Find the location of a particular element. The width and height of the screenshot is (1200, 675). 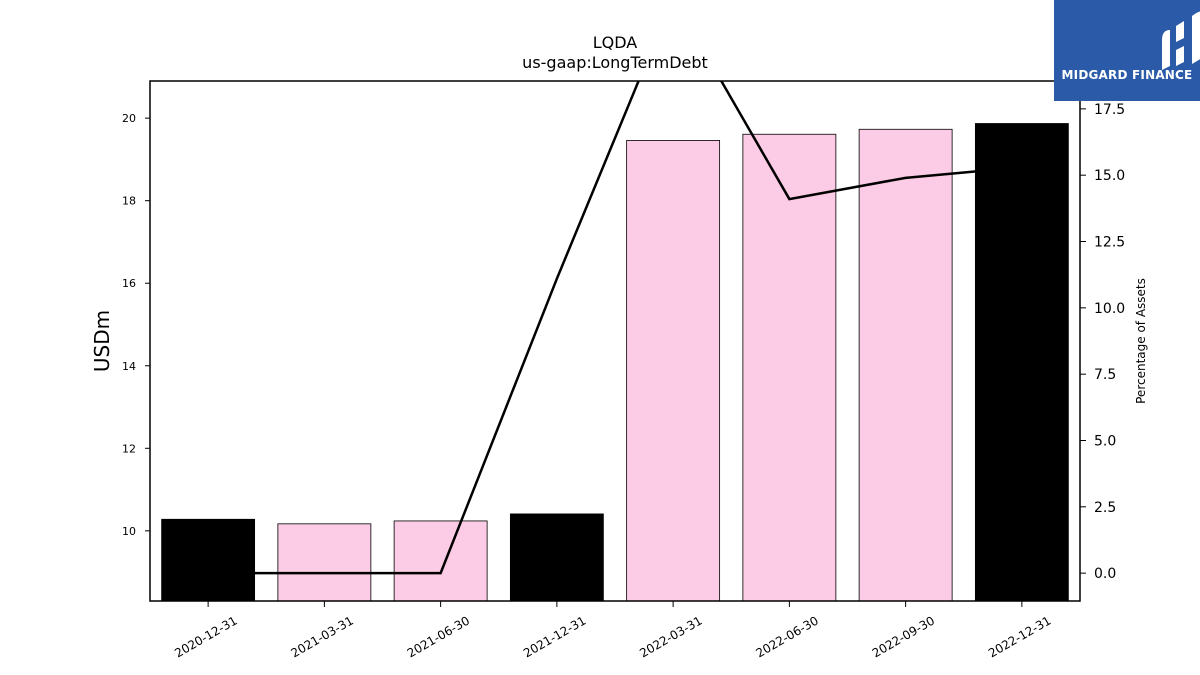

chart-subtitle: us-gaap:LongTermDebt is located at coordinates (615, 62).